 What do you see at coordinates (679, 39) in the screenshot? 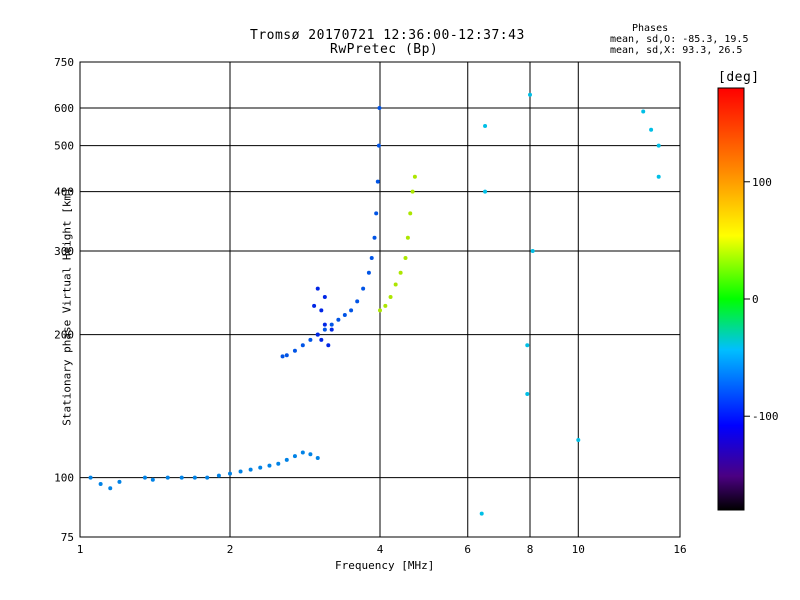
I see `stats-line-o: mean, sd,O: -85.3, 19.5` at bounding box center [679, 39].